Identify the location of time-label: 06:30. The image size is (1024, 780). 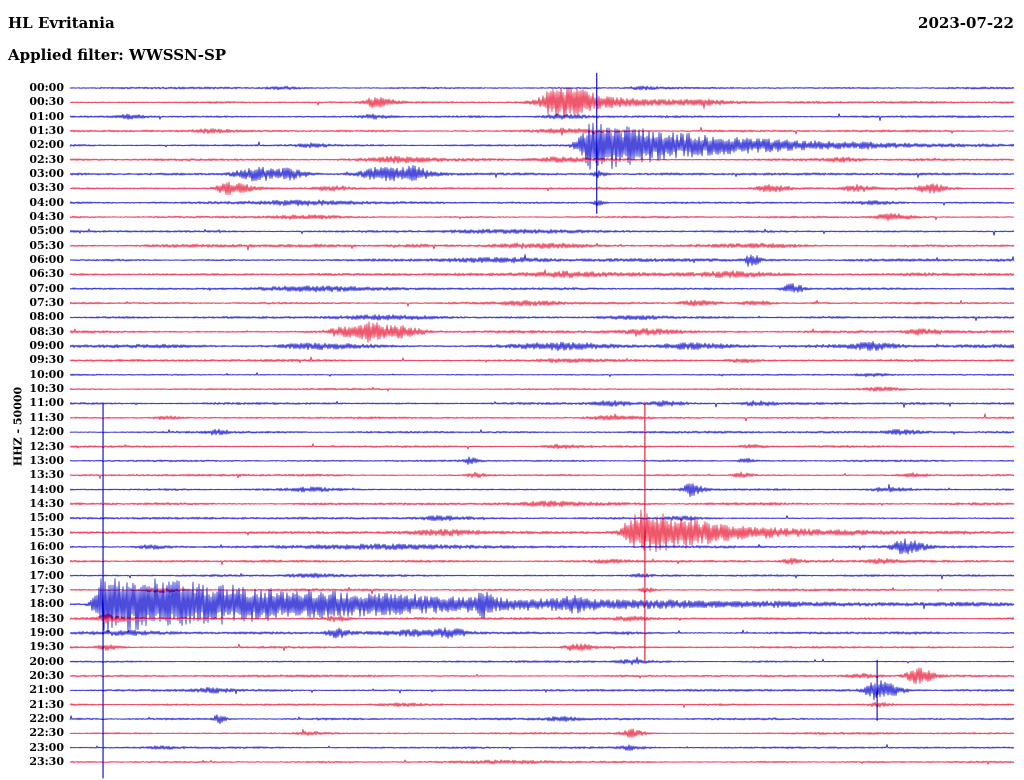
(46, 274).